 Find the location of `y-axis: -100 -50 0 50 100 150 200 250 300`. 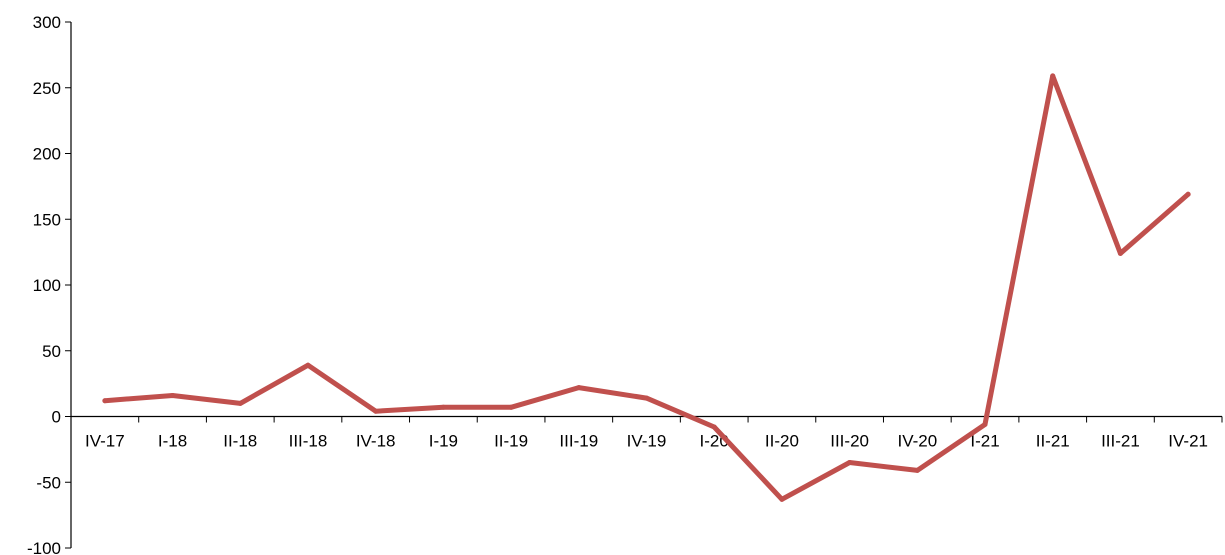

y-axis: -100 -50 0 50 100 150 200 250 300 is located at coordinates (49, 284).